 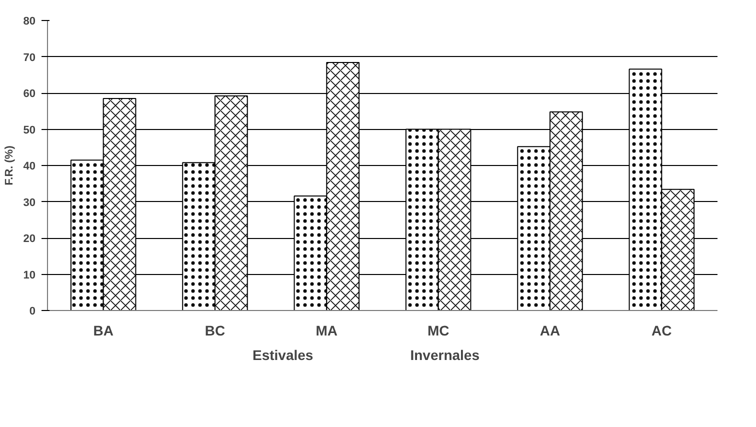 I want to click on y-tick-label: 20, so click(x=29, y=239).